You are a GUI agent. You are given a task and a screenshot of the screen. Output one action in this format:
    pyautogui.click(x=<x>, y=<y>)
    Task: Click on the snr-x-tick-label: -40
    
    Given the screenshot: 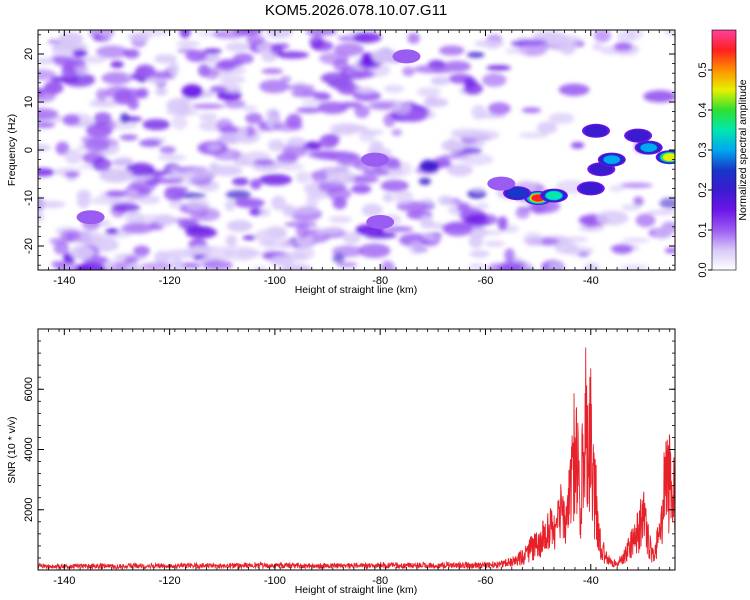 What is the action you would take?
    pyautogui.click(x=591, y=581)
    